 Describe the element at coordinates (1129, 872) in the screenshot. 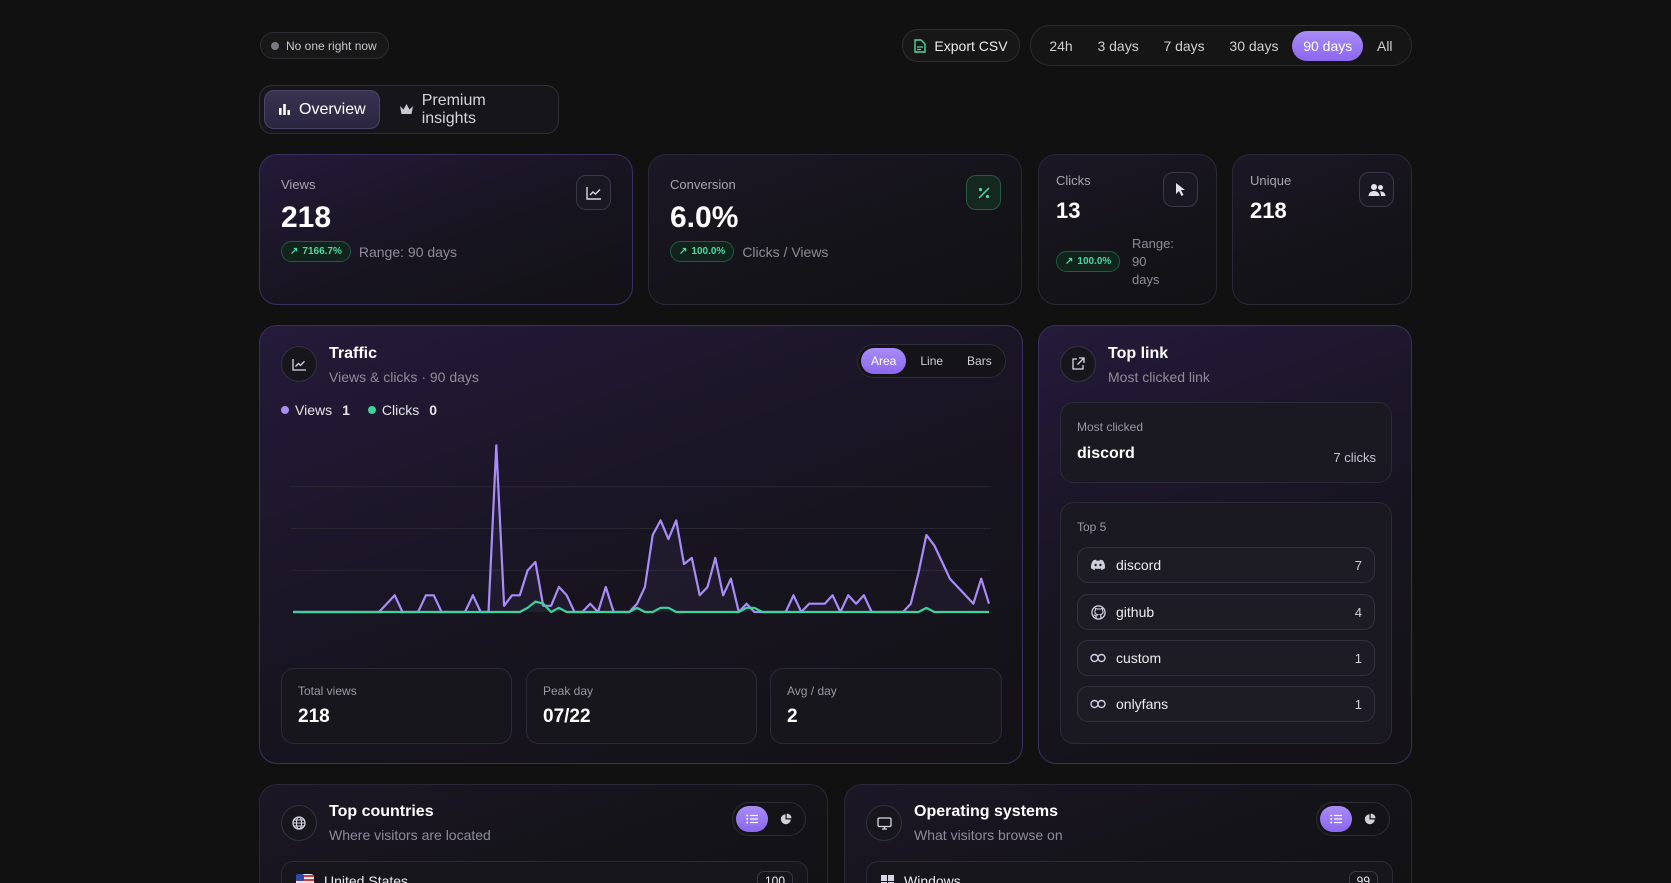

I see `os-row: Windows 99` at that location.